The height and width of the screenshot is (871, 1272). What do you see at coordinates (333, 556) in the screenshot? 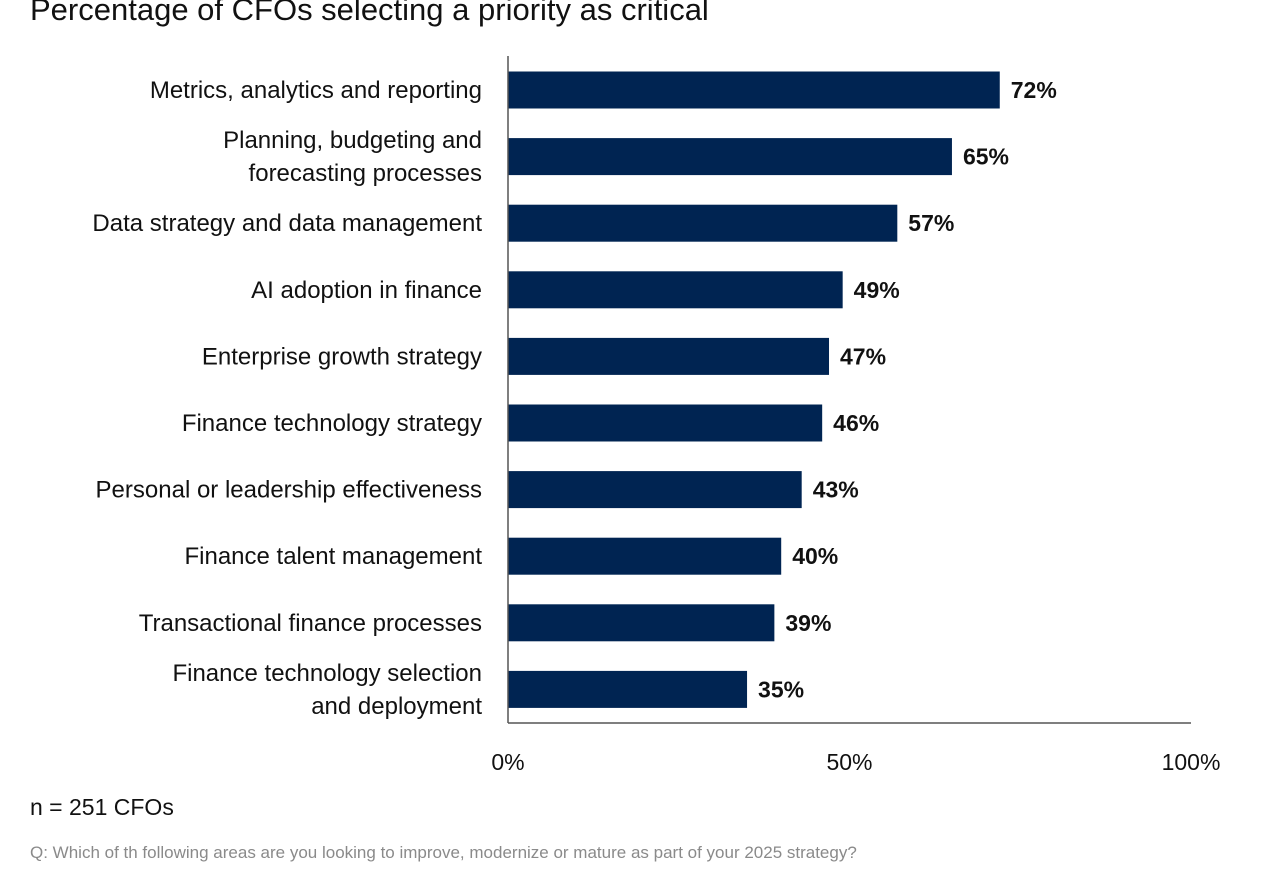
I see `category-label-8: Finance talent management` at bounding box center [333, 556].